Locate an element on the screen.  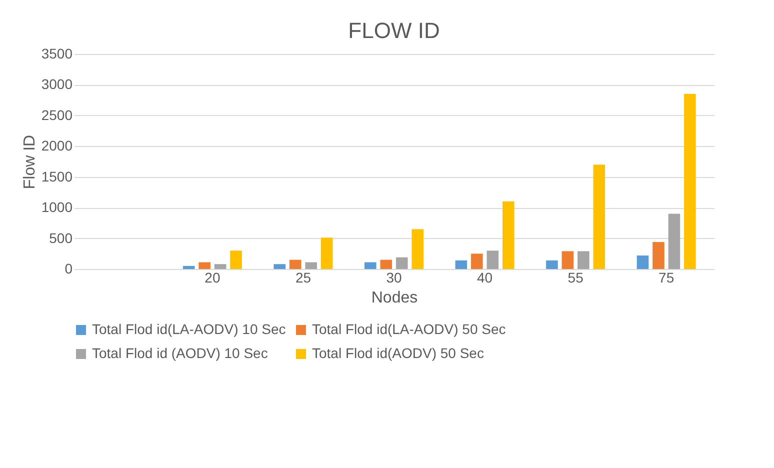
y-tick-label: 3000 is located at coordinates (57, 84).